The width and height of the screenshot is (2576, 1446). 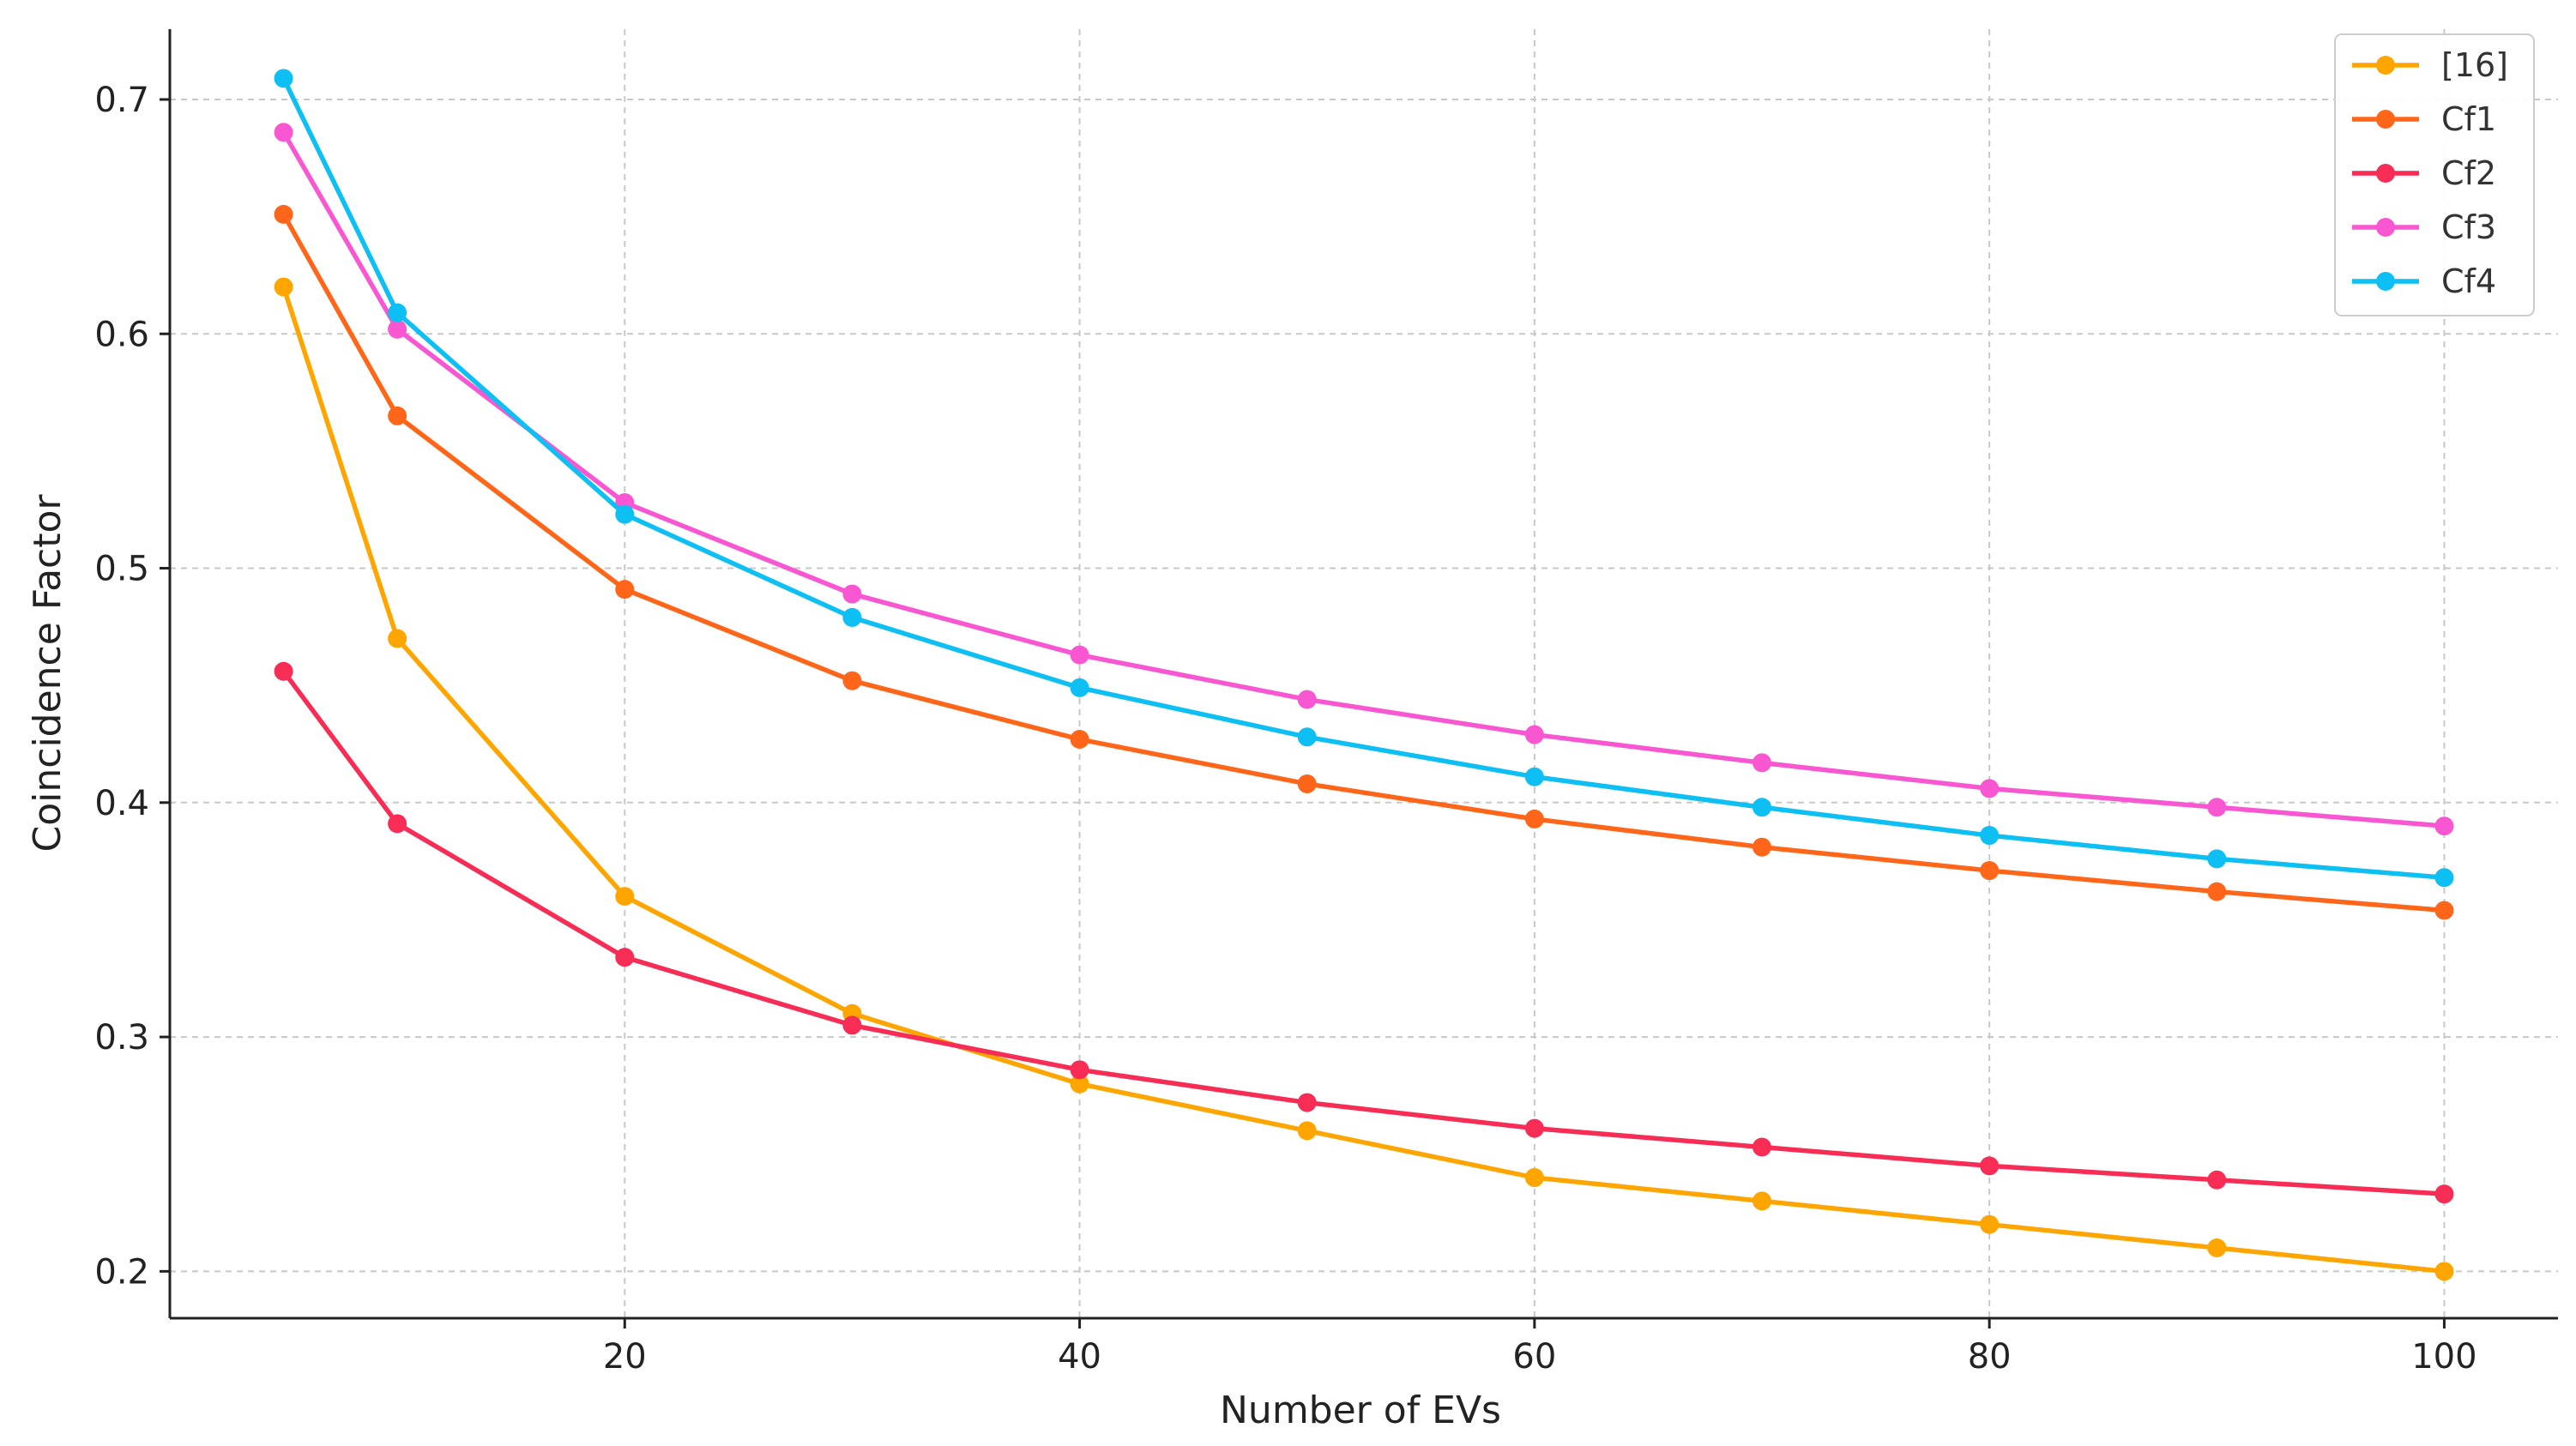 I want to click on legend-item-cf4: Cf4, so click(x=2424, y=281).